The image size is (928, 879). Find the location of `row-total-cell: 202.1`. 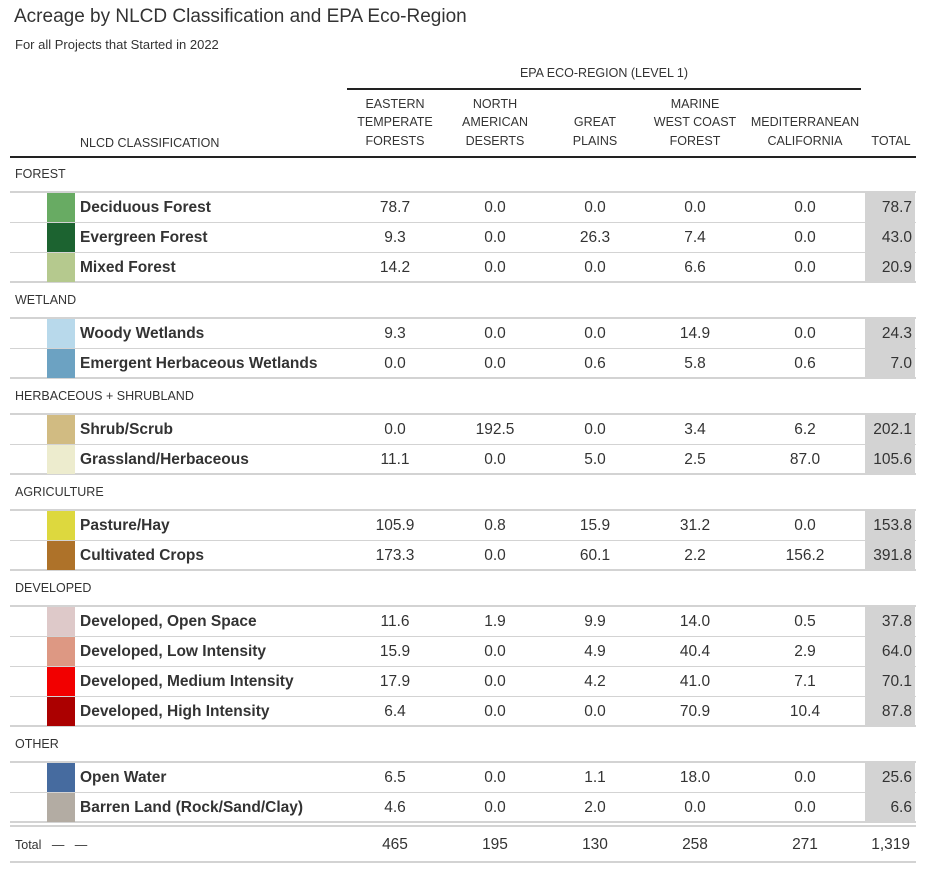

row-total-cell: 202.1 is located at coordinates (890, 429).